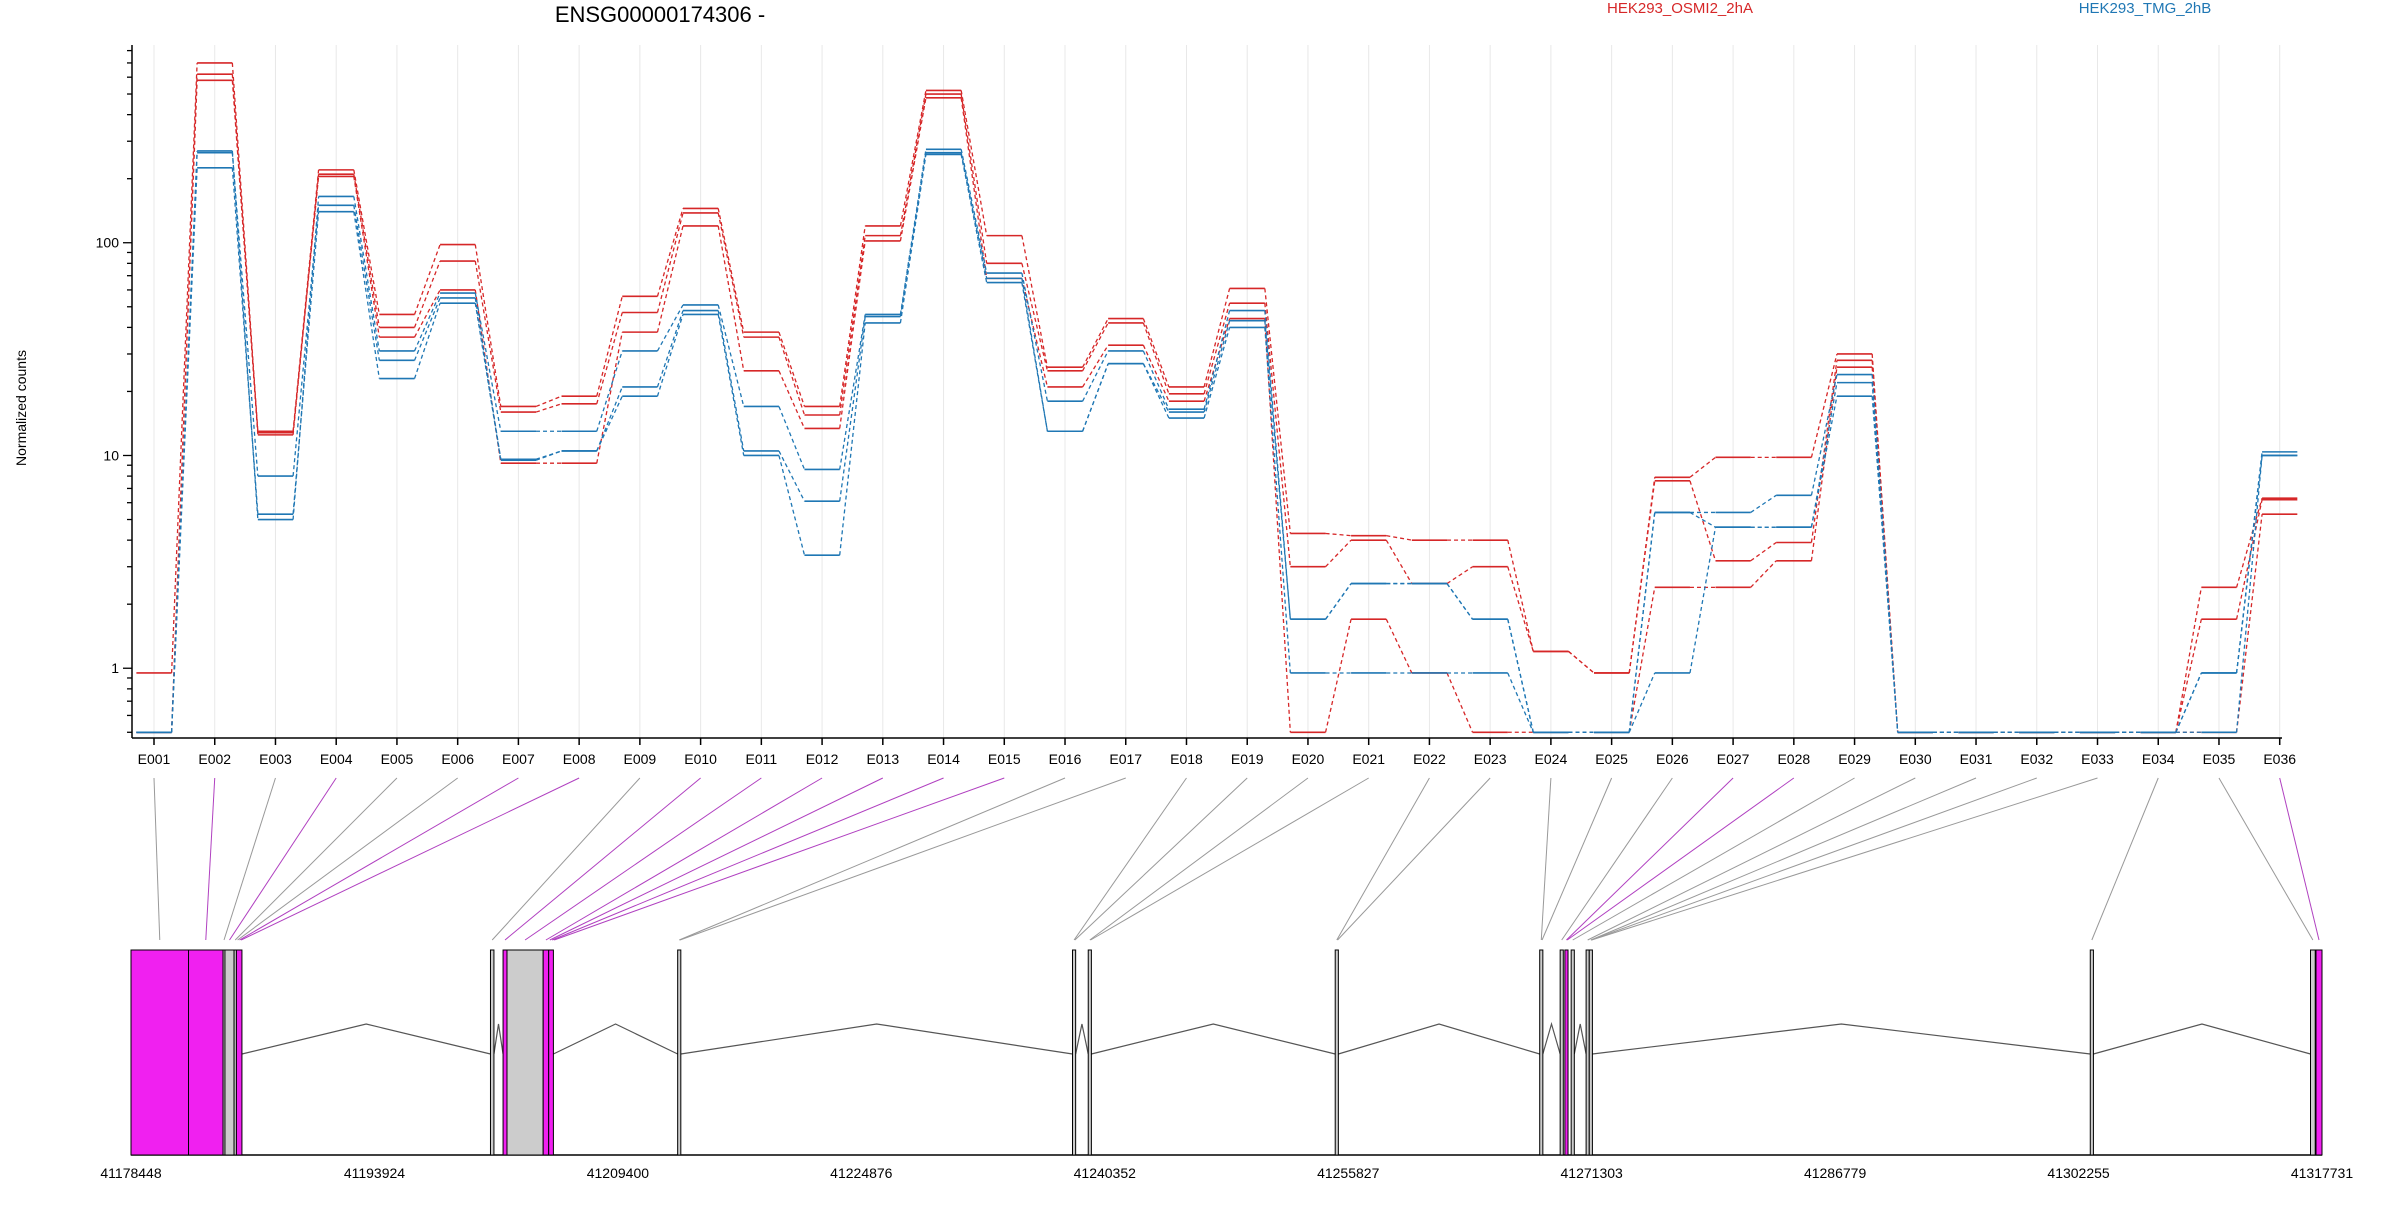 The width and height of the screenshot is (2400, 1205). Describe the element at coordinates (374, 1173) in the screenshot. I see `coordinate-label: 41193924` at that location.